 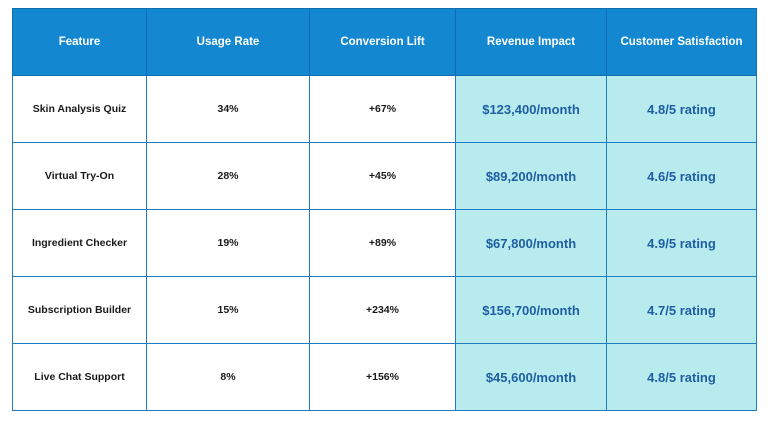 I want to click on cell-usage-rate: 19%, so click(x=228, y=243).